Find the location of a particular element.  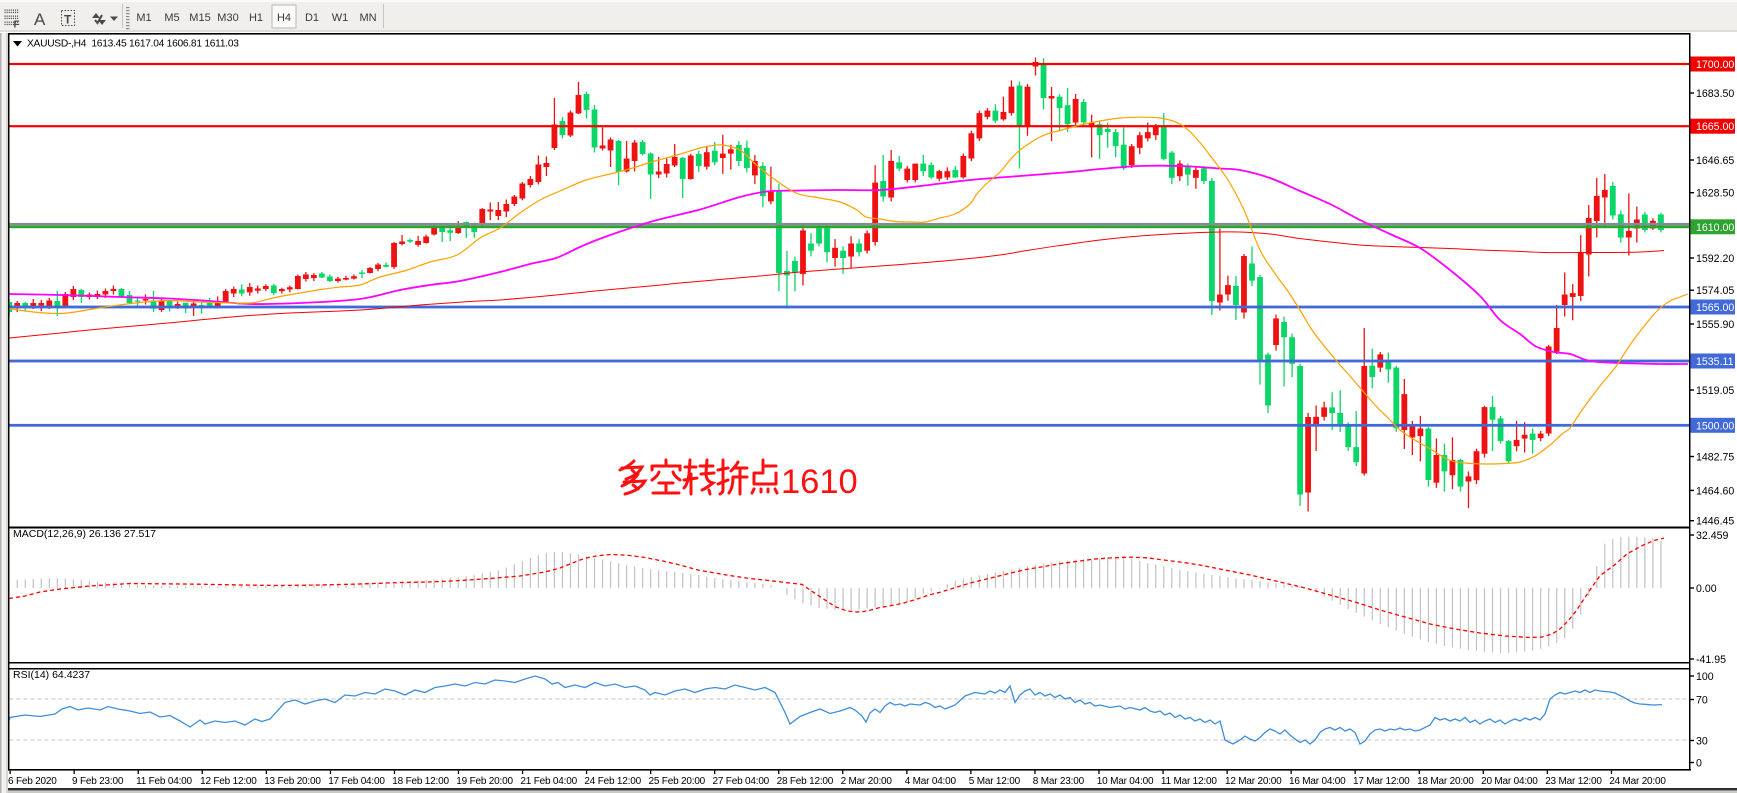

svg-text: 1446.45 is located at coordinates (1715, 522).